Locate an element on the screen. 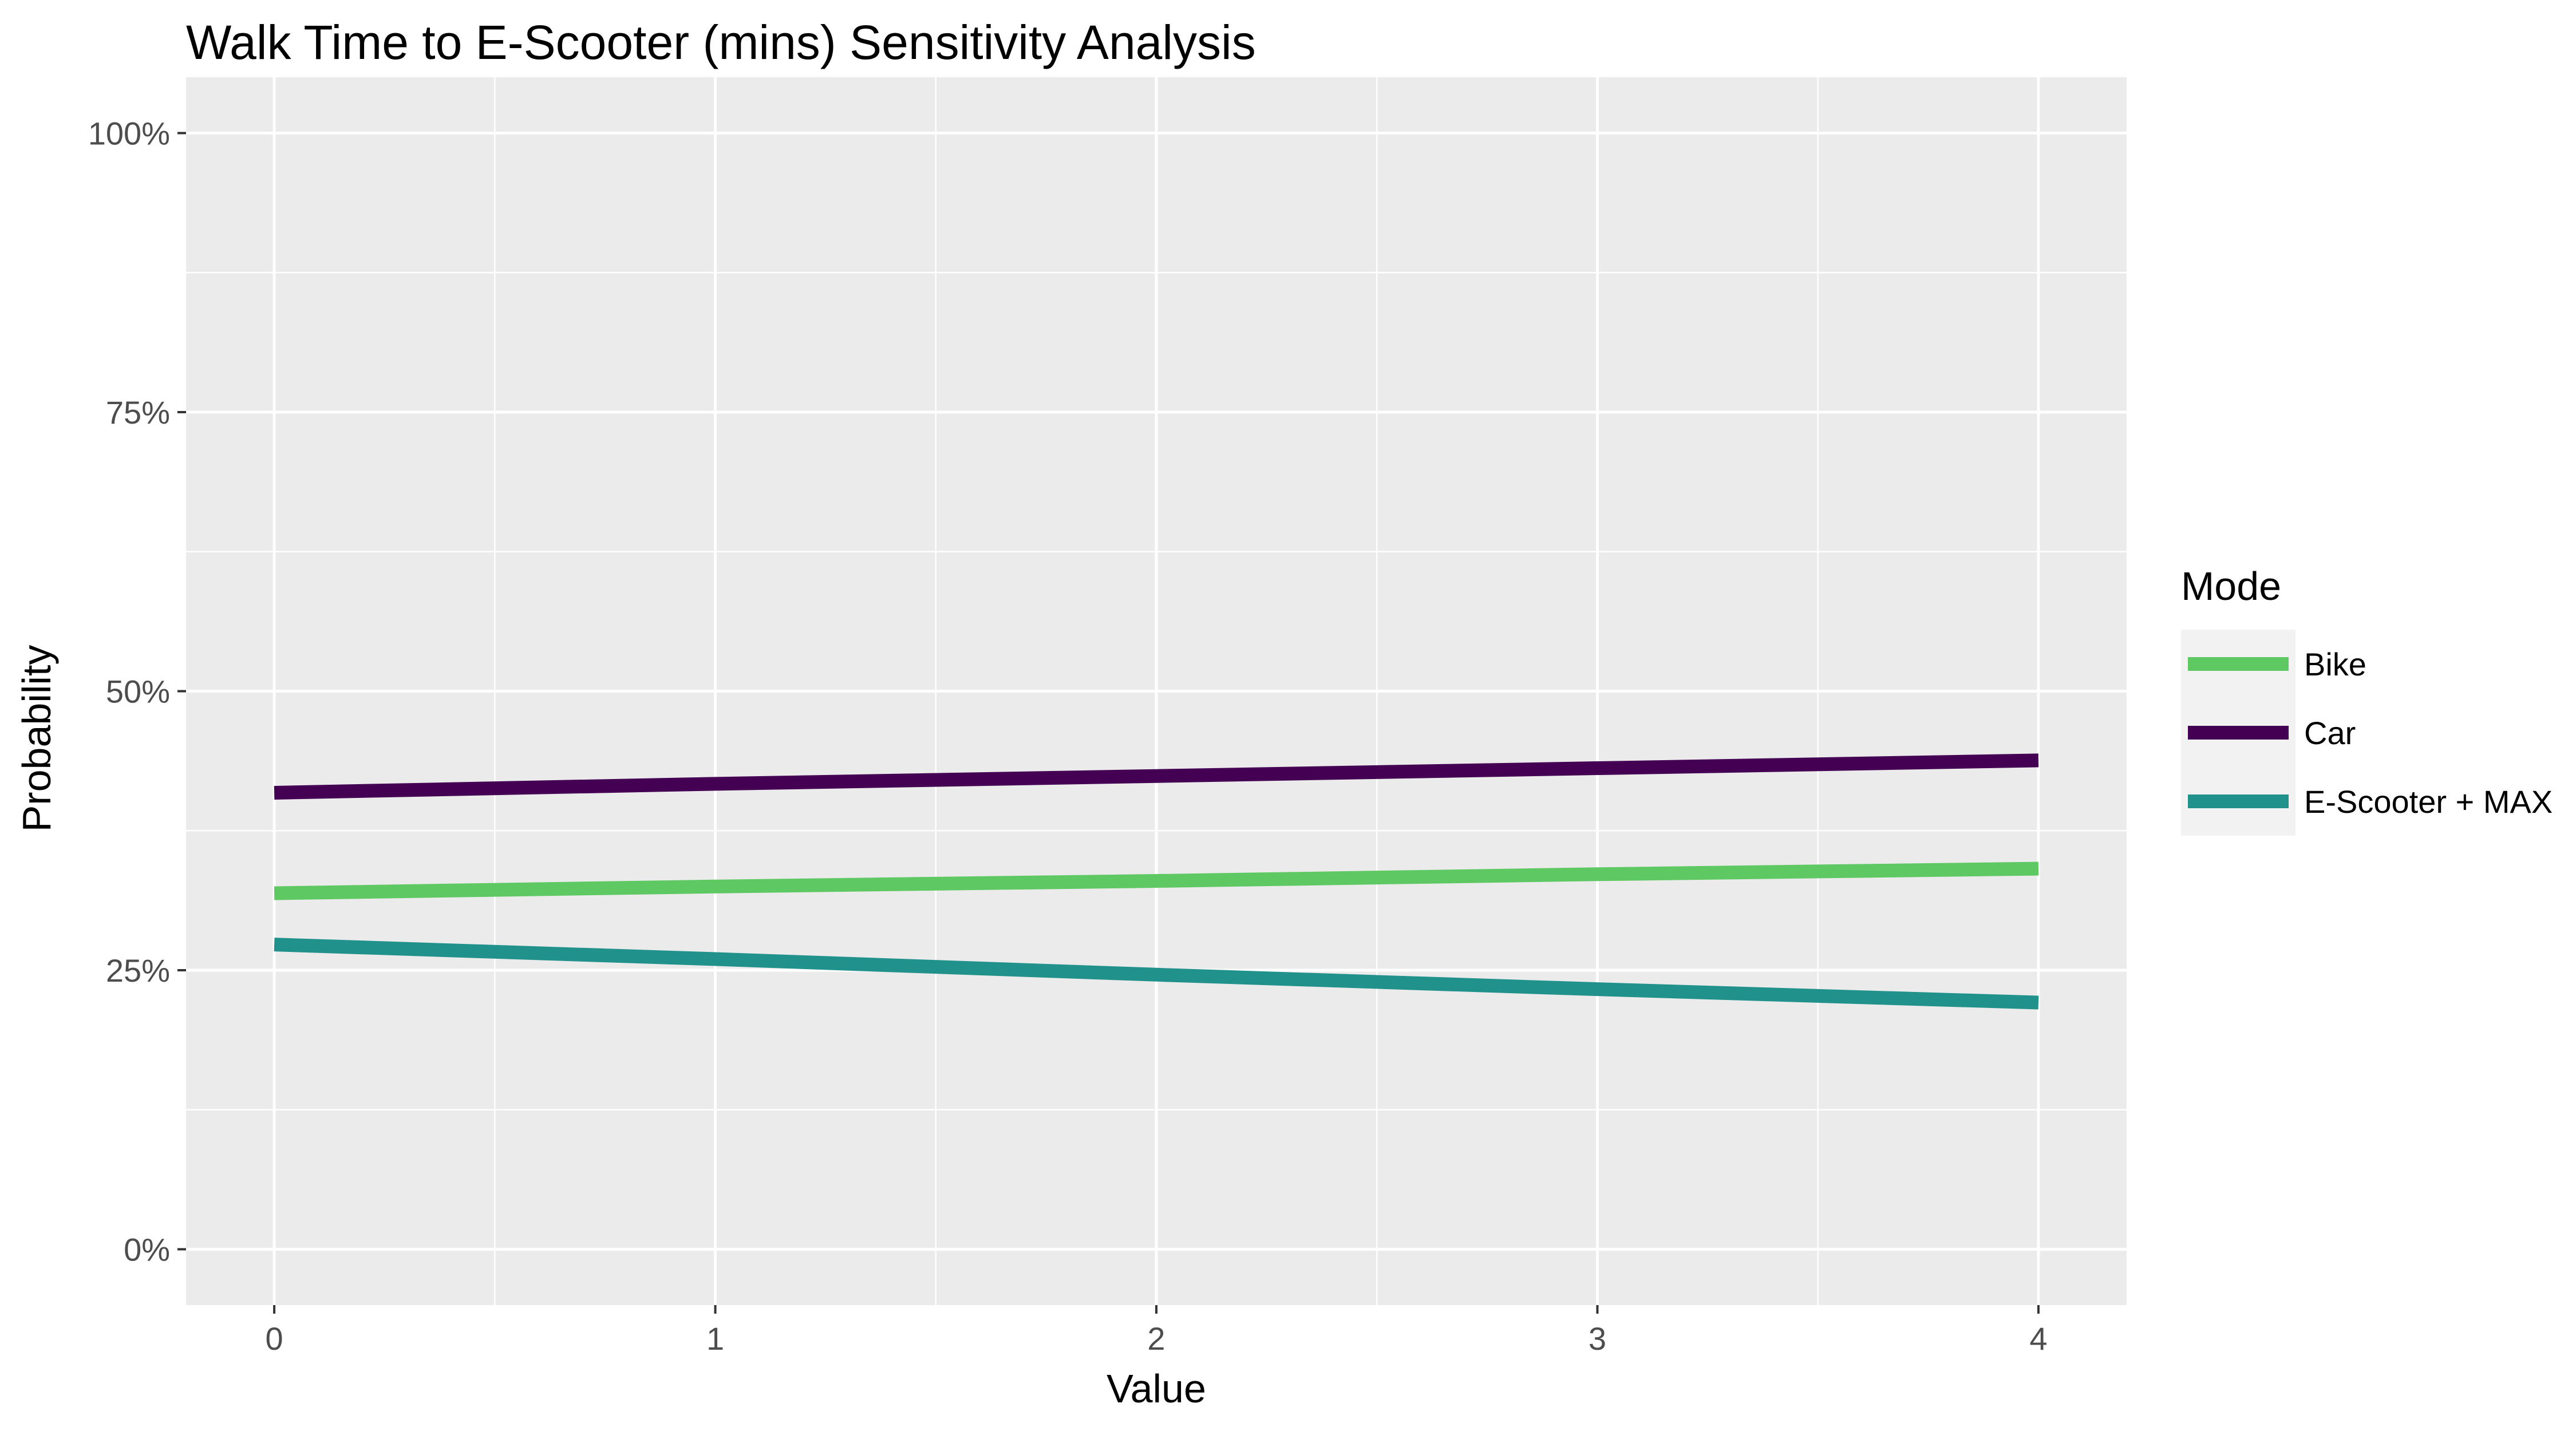  y-tick-label: 0% is located at coordinates (147, 1250).